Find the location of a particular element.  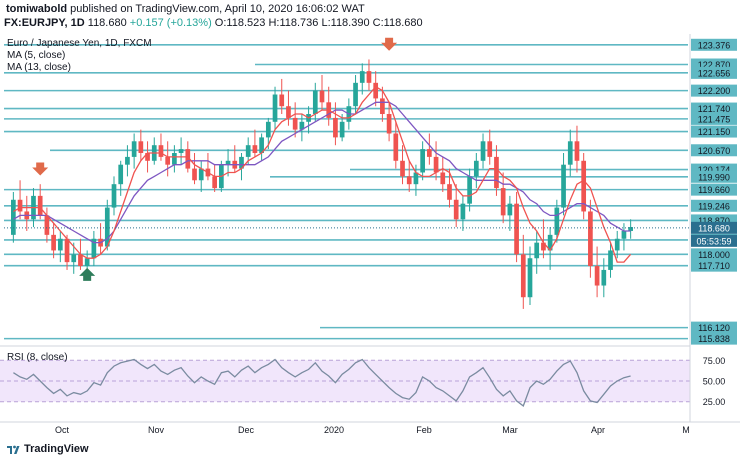

legend-ma5: MA (5, close) is located at coordinates (36, 55).